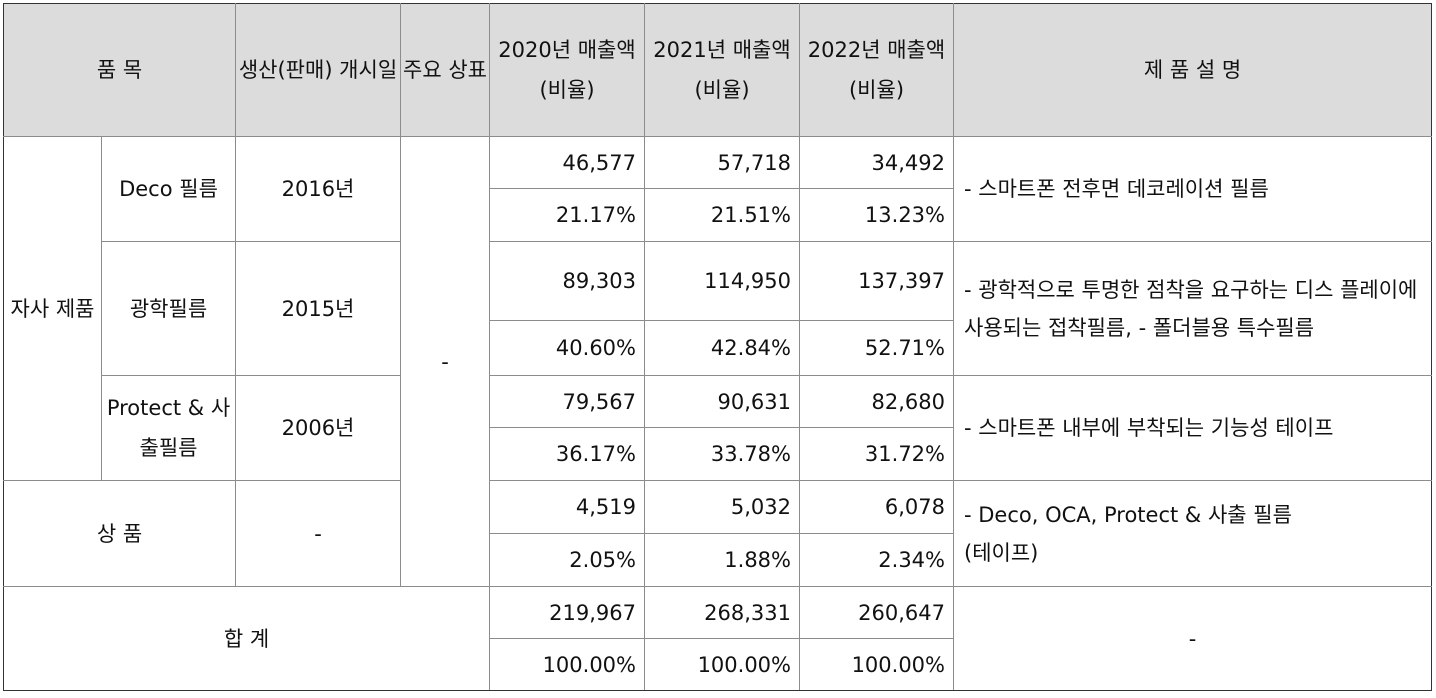 This screenshot has width=1436, height=698. I want to click on total-ratio-2021: 100.00%, so click(722, 664).